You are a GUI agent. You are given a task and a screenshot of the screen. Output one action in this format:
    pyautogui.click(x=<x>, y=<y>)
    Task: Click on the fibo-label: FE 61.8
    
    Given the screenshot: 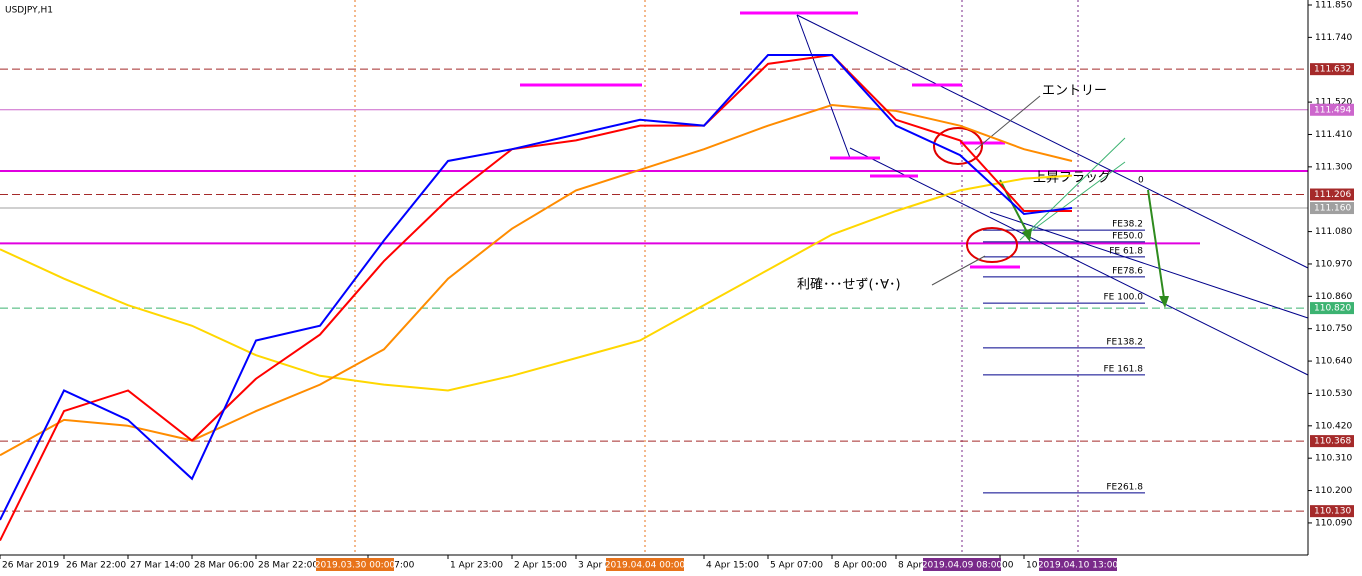 What is the action you would take?
    pyautogui.click(x=1126, y=251)
    